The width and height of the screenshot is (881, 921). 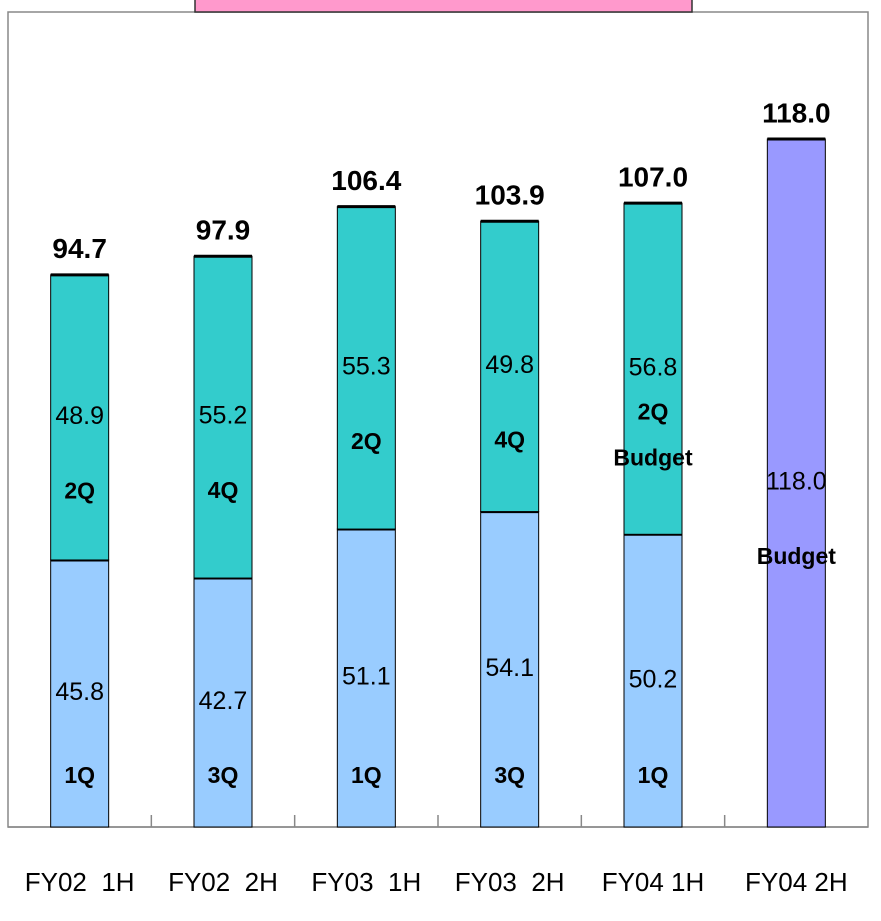 I want to click on total-label: 97.9, so click(x=223, y=230).